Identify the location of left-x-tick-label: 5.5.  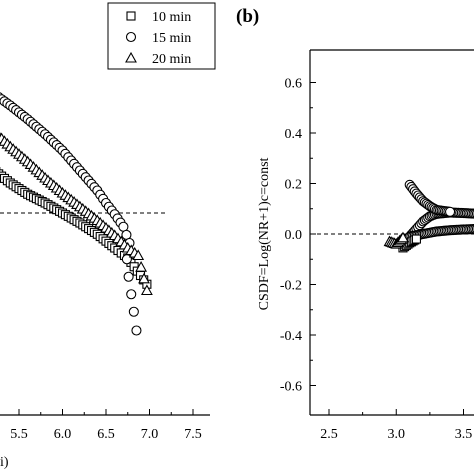
(19, 434).